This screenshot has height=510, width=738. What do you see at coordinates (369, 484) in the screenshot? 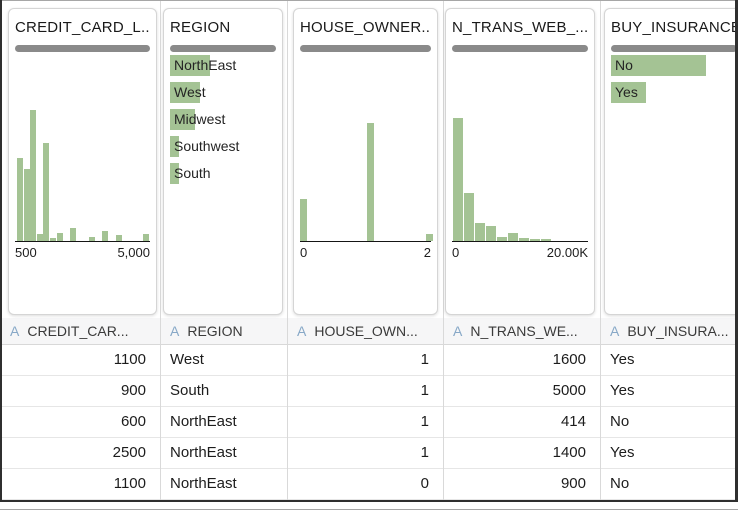
I see `table-row: 1100 NorthEast 0 900 No` at bounding box center [369, 484].